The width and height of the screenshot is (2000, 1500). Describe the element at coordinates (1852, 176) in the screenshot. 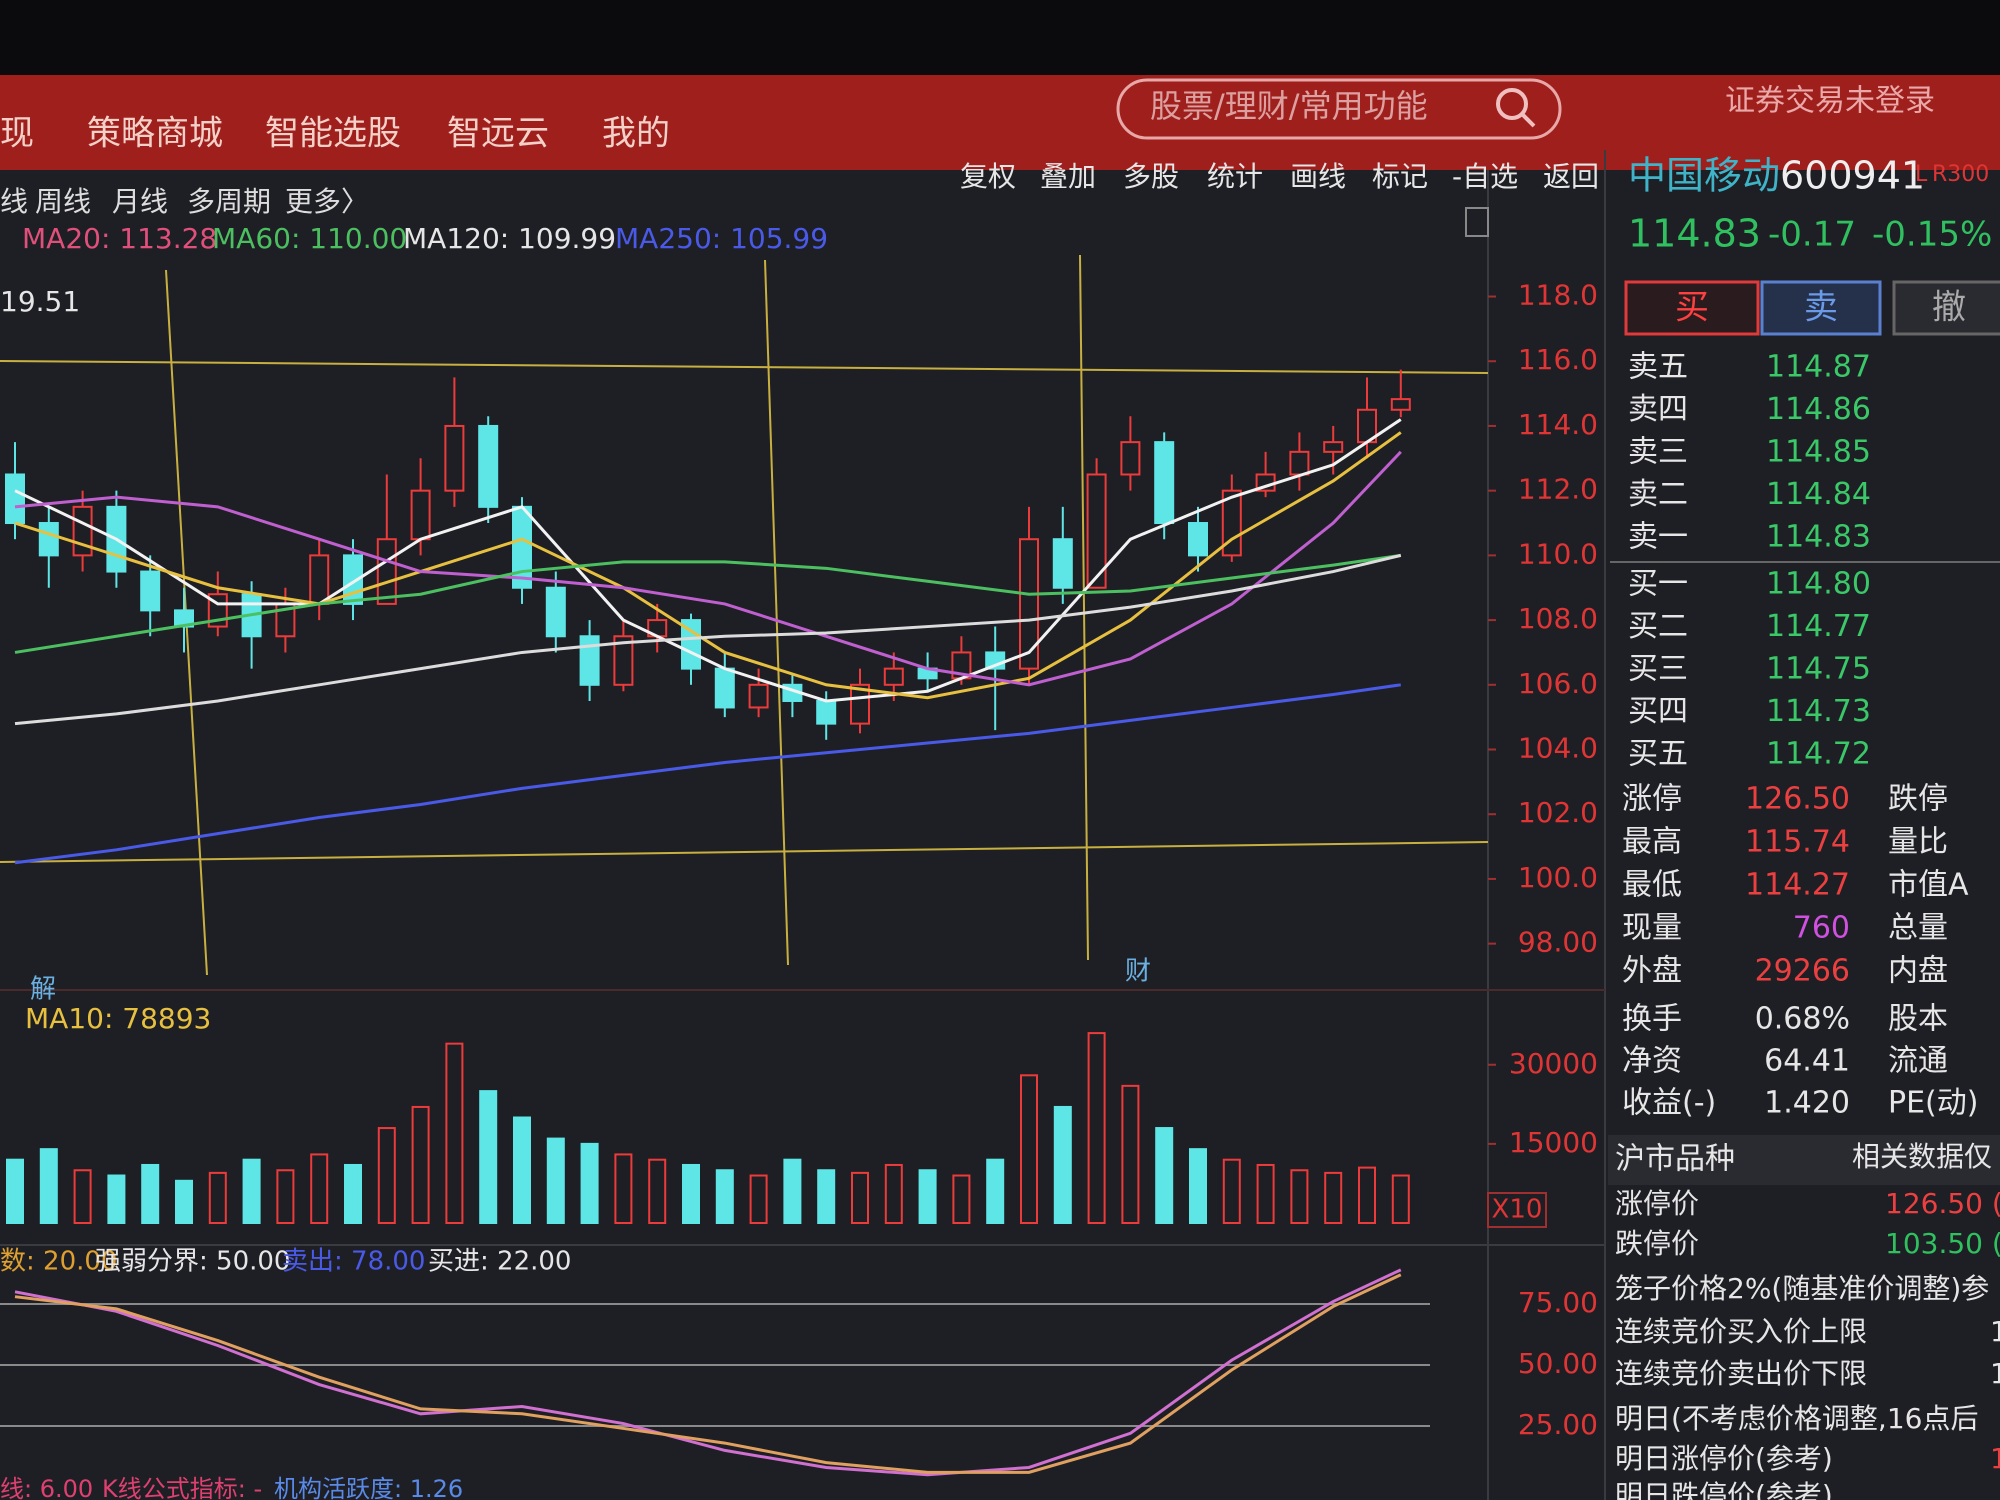

I see `stock-code: 600941` at that location.